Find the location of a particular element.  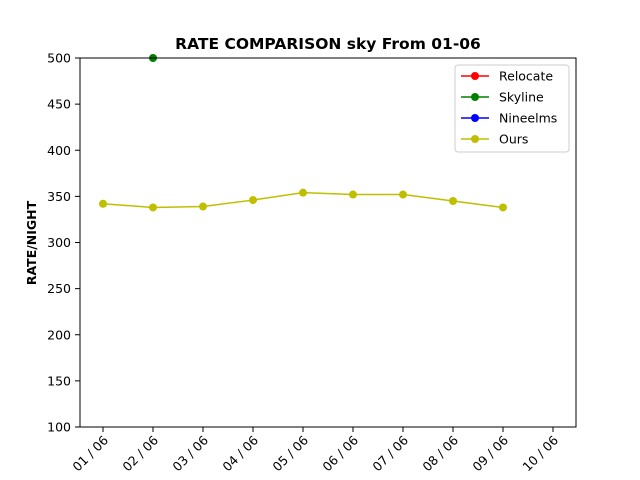

y-tick-label: 250 is located at coordinates (59, 288).